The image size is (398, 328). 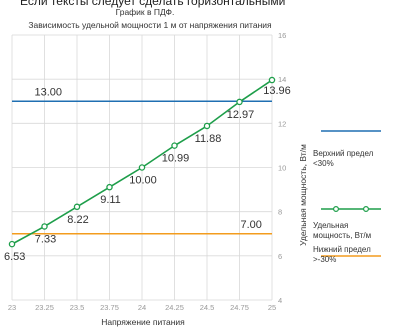 What do you see at coordinates (280, 300) in the screenshot?
I see `y-tick-label: 4` at bounding box center [280, 300].